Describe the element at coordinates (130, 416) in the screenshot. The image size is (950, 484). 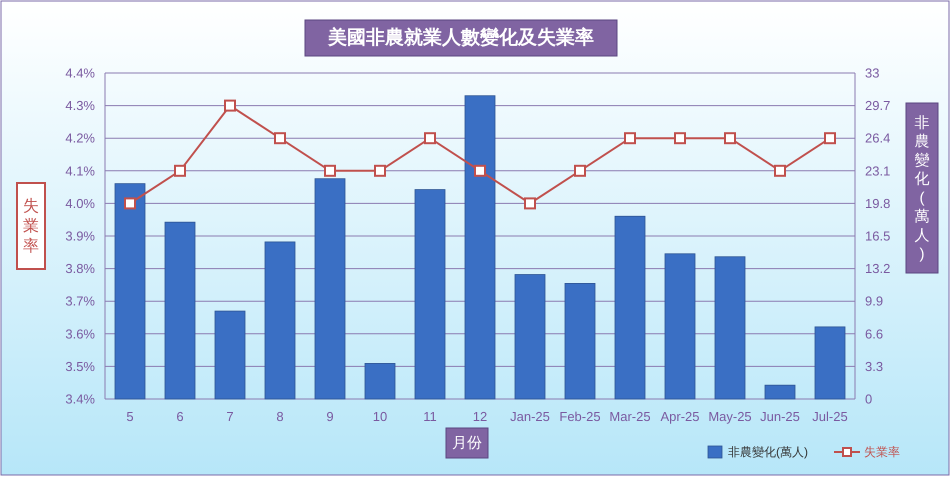
I see `x-tick-label: 5` at that location.